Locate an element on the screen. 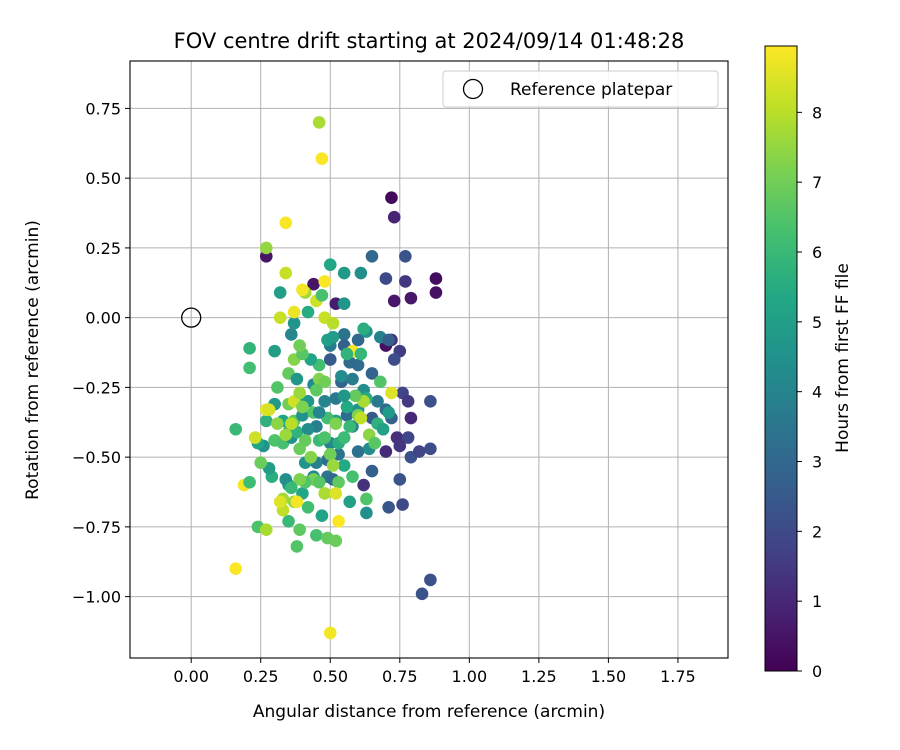  x-tick-label: 1.50 is located at coordinates (609, 676).